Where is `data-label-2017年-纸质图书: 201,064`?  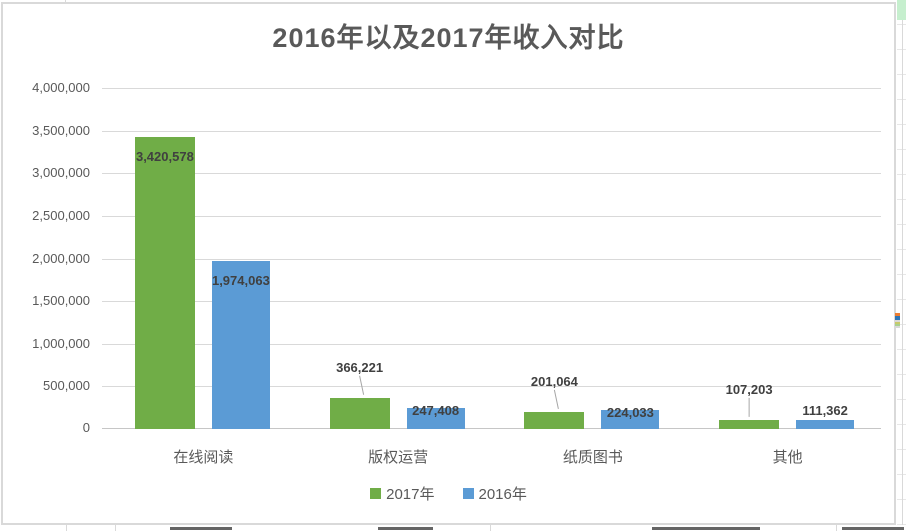
data-label-2017年-纸质图书: 201,064 is located at coordinates (554, 381).